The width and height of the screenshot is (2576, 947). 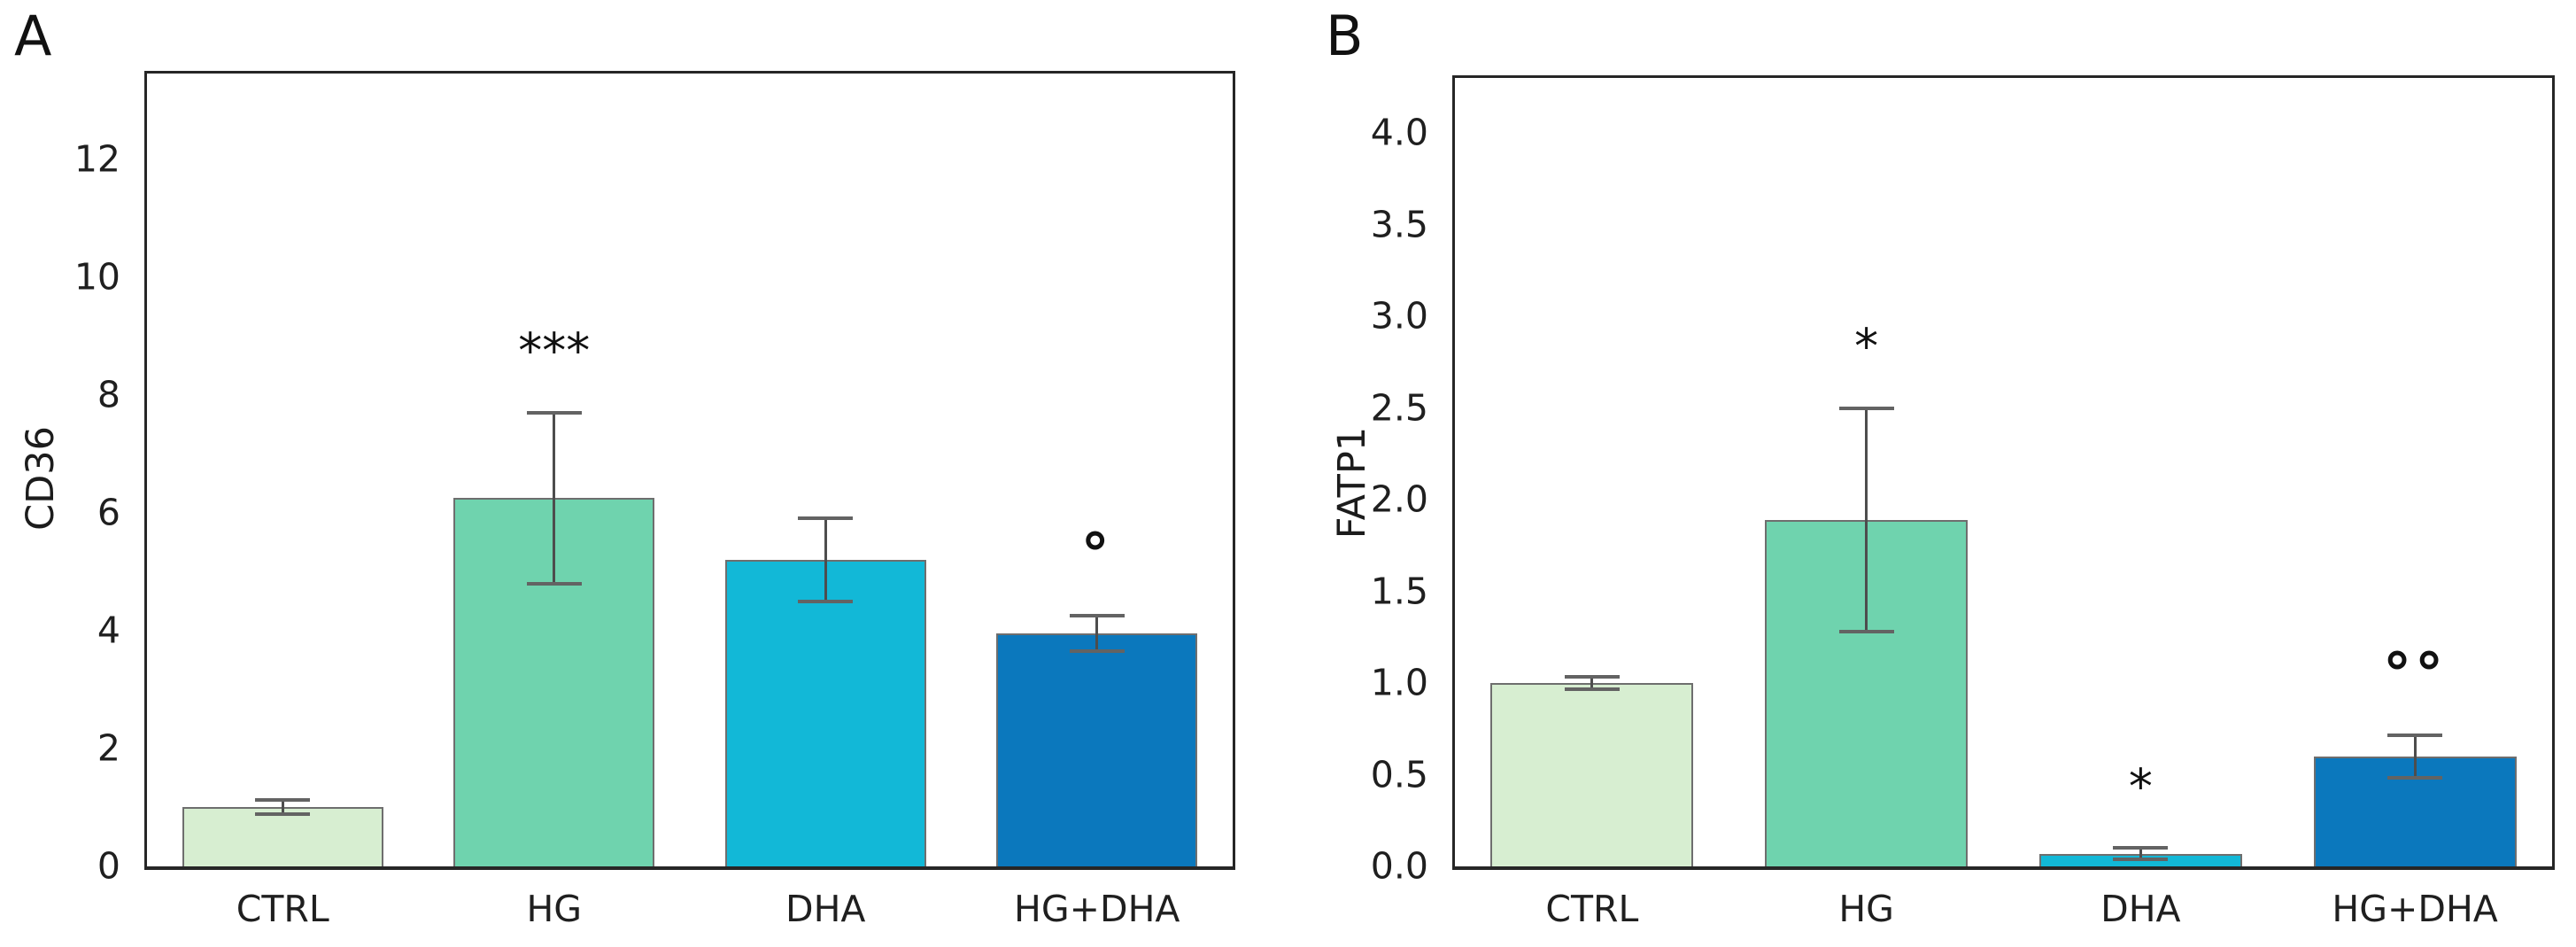 I want to click on y-tick-label: 4, so click(x=108, y=630).